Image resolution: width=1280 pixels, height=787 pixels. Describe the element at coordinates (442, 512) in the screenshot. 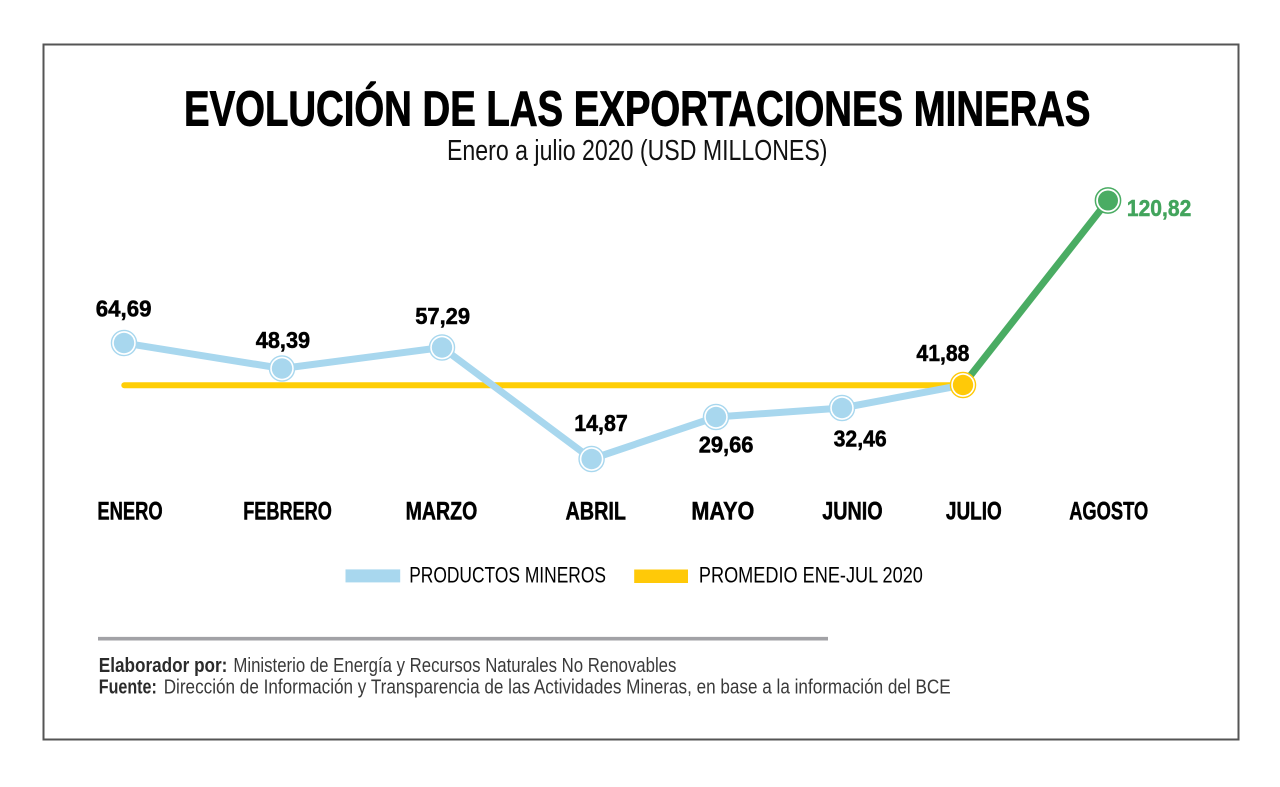

I see `svg-text: MARZO` at that location.